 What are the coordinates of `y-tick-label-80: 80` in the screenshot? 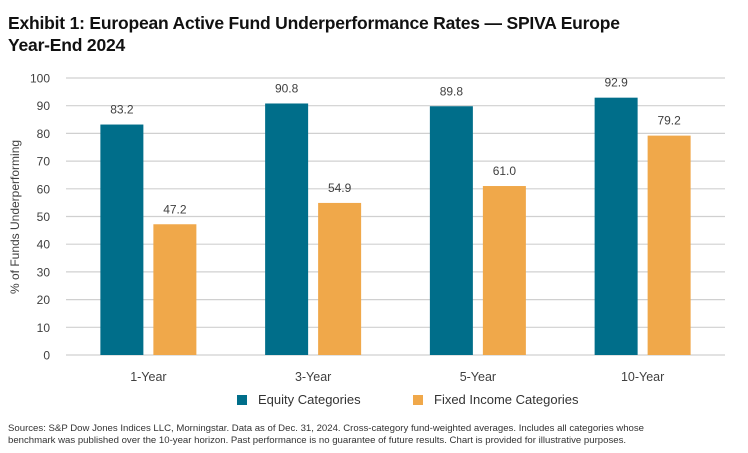 It's located at (44, 134).